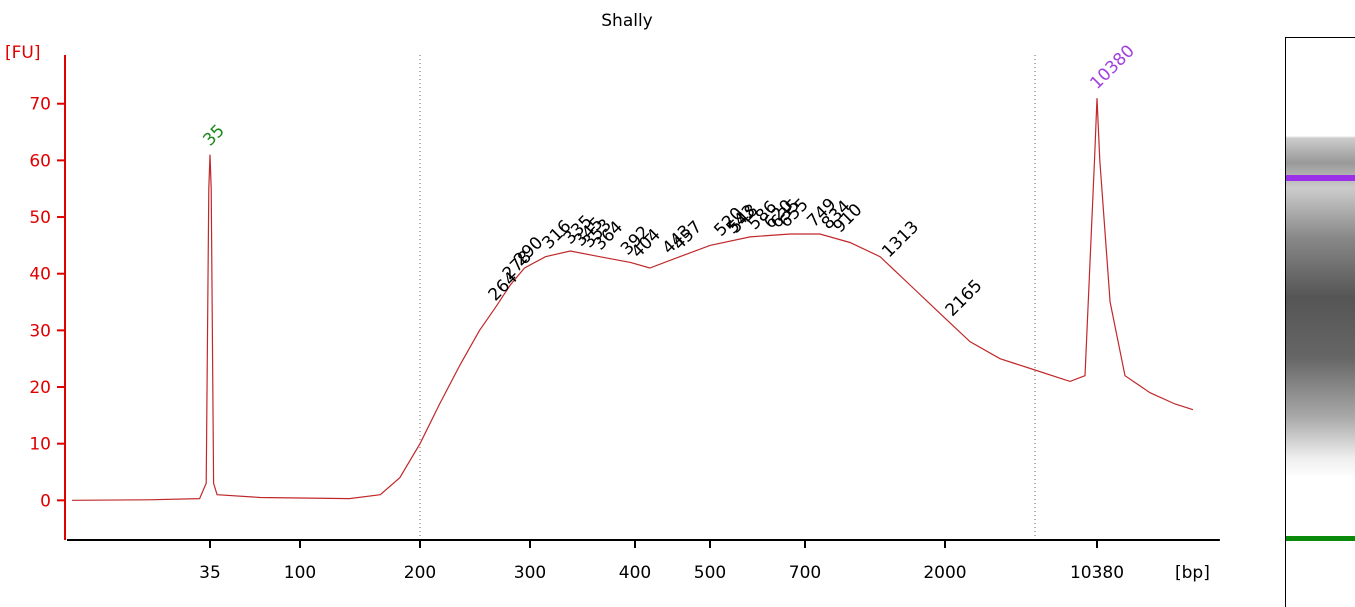  What do you see at coordinates (40, 445) in the screenshot?
I see `y-tick-label: 10` at bounding box center [40, 445].